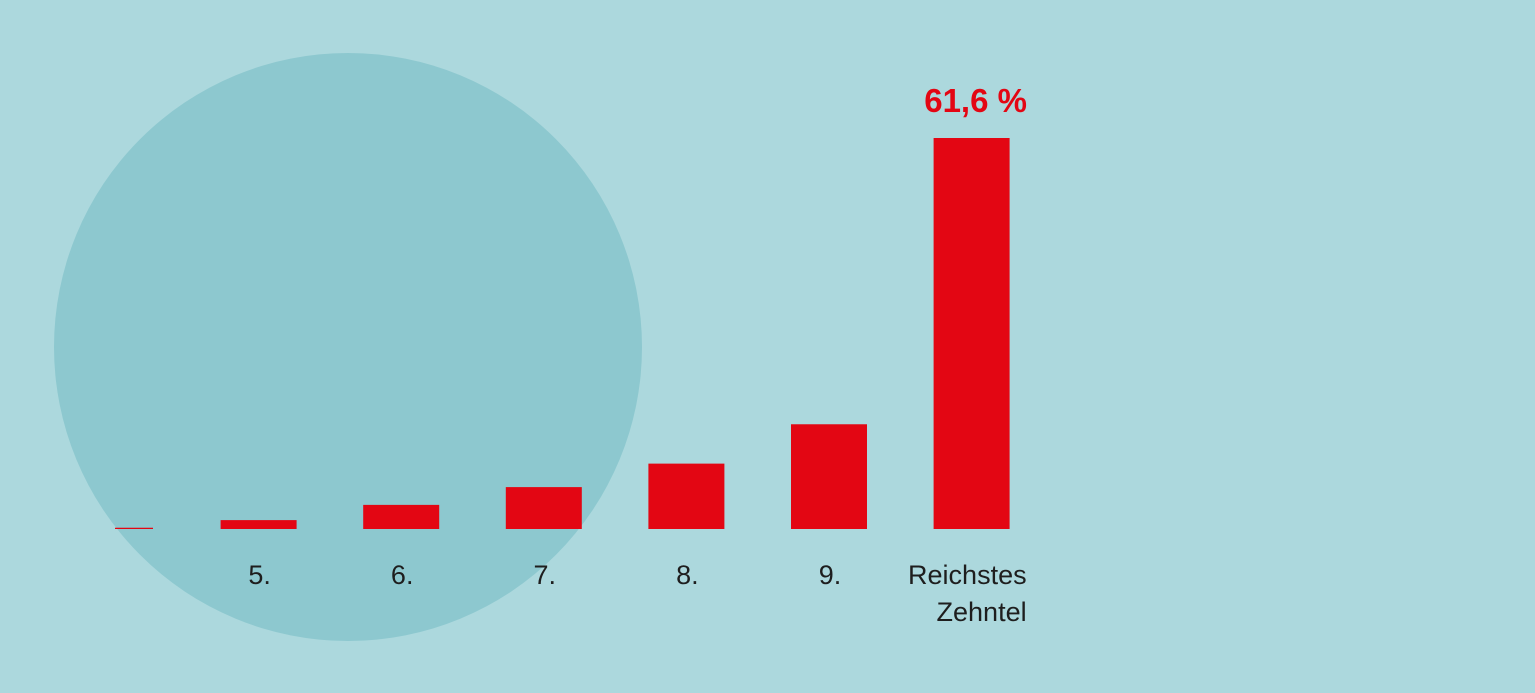  I want to click on data-label-group: 61,6 %, so click(975, 100).